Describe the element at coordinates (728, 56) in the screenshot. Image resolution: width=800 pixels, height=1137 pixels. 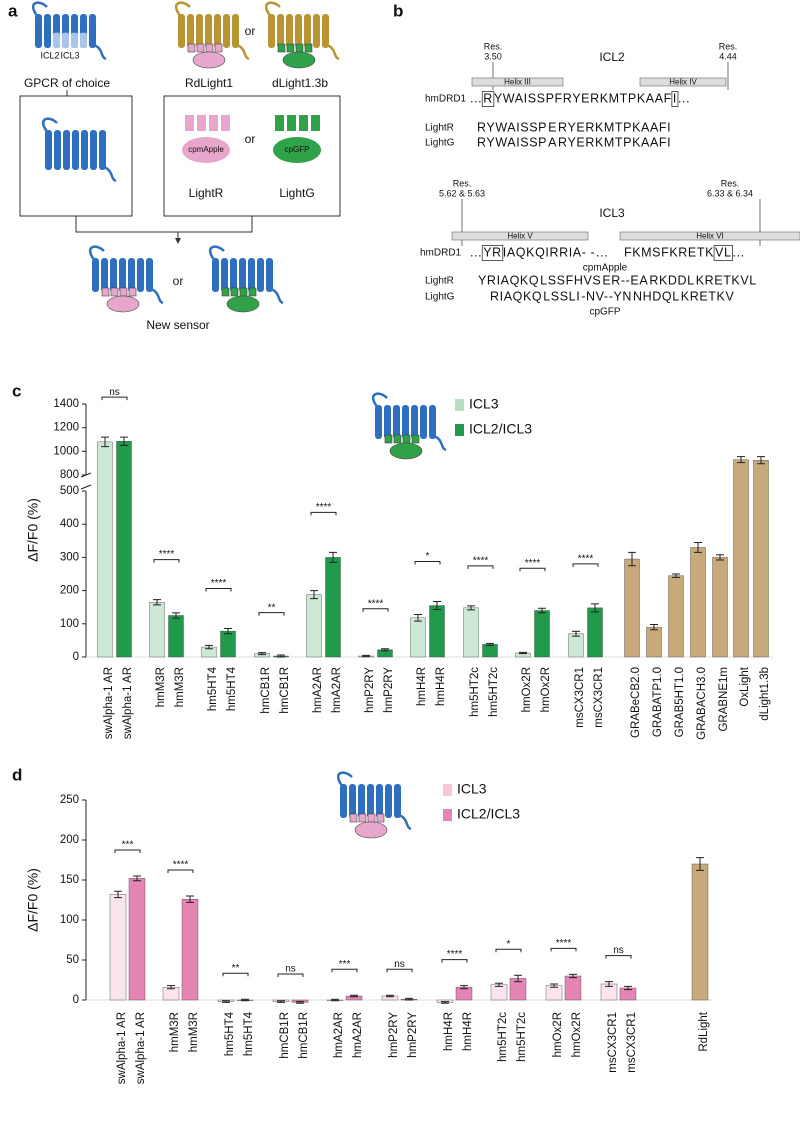
I see `label: 4.44` at that location.